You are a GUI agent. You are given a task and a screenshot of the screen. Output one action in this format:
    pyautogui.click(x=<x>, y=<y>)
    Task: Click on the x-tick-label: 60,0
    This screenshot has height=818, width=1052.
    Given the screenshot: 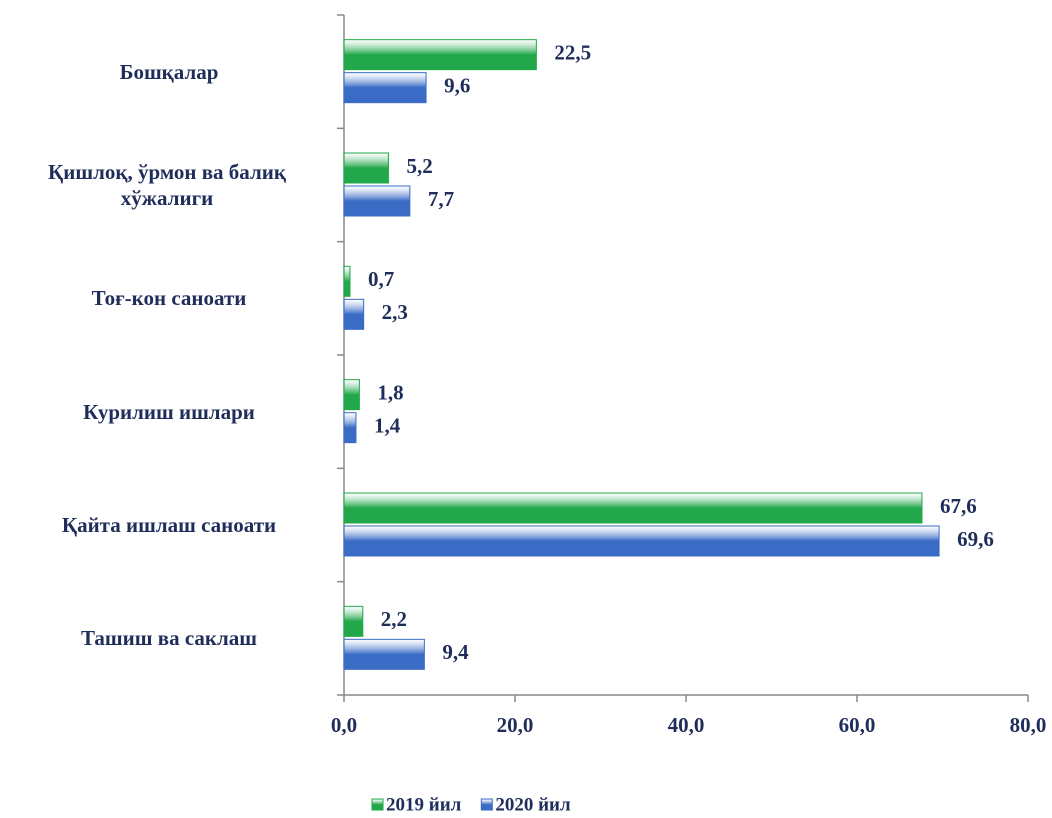 What is the action you would take?
    pyautogui.click(x=857, y=725)
    